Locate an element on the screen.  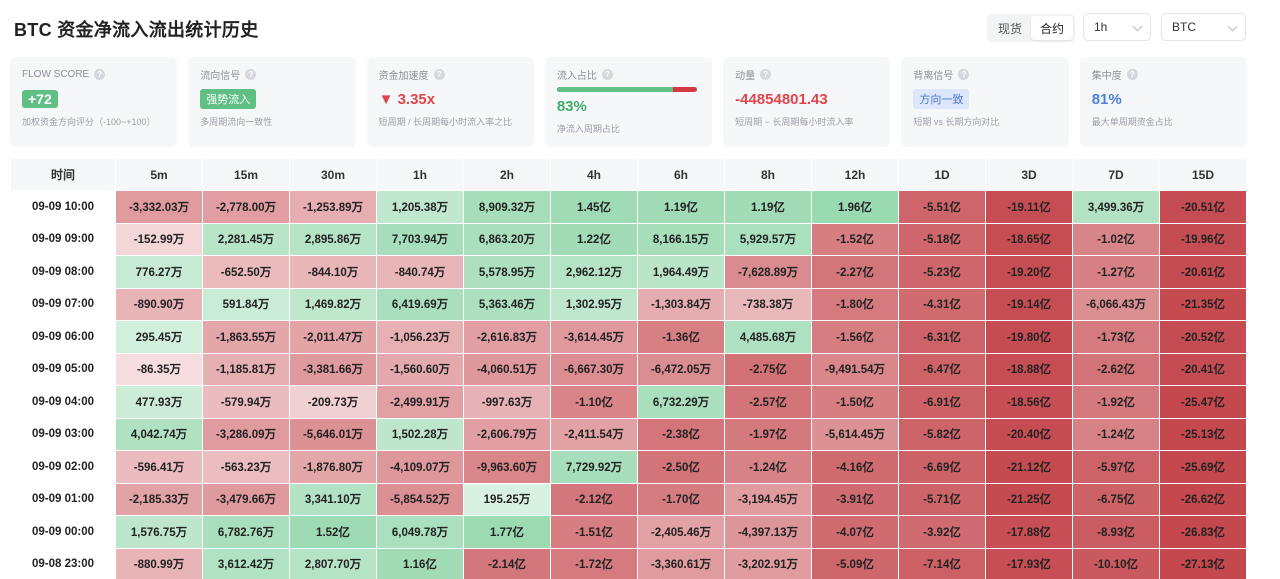
flow-cell: -25.13亿 is located at coordinates (1203, 434).